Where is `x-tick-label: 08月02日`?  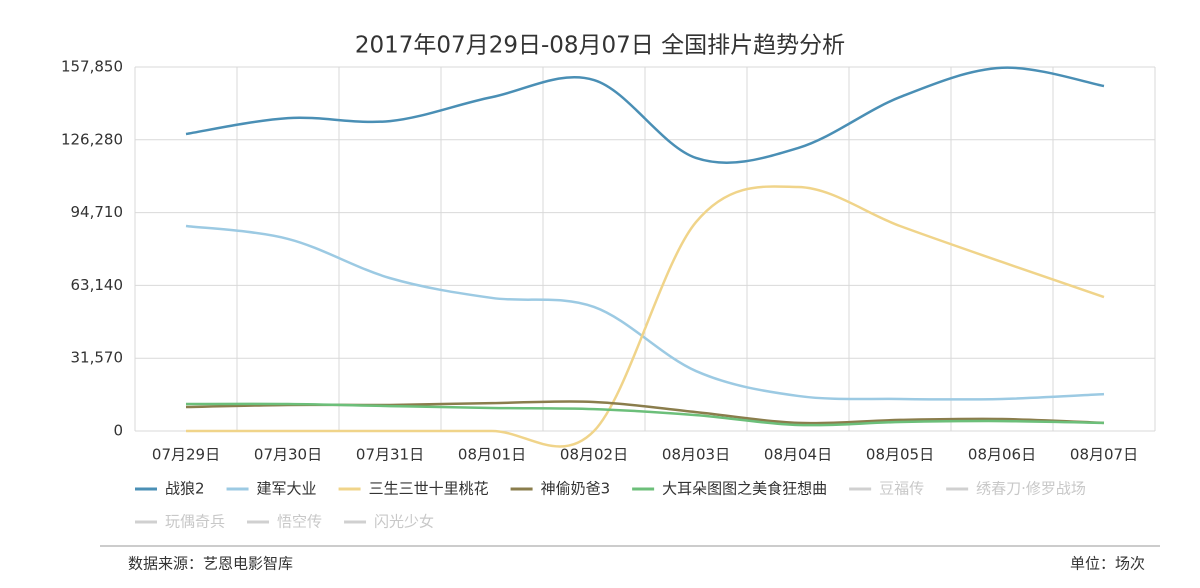 x-tick-label: 08月02日 is located at coordinates (594, 455).